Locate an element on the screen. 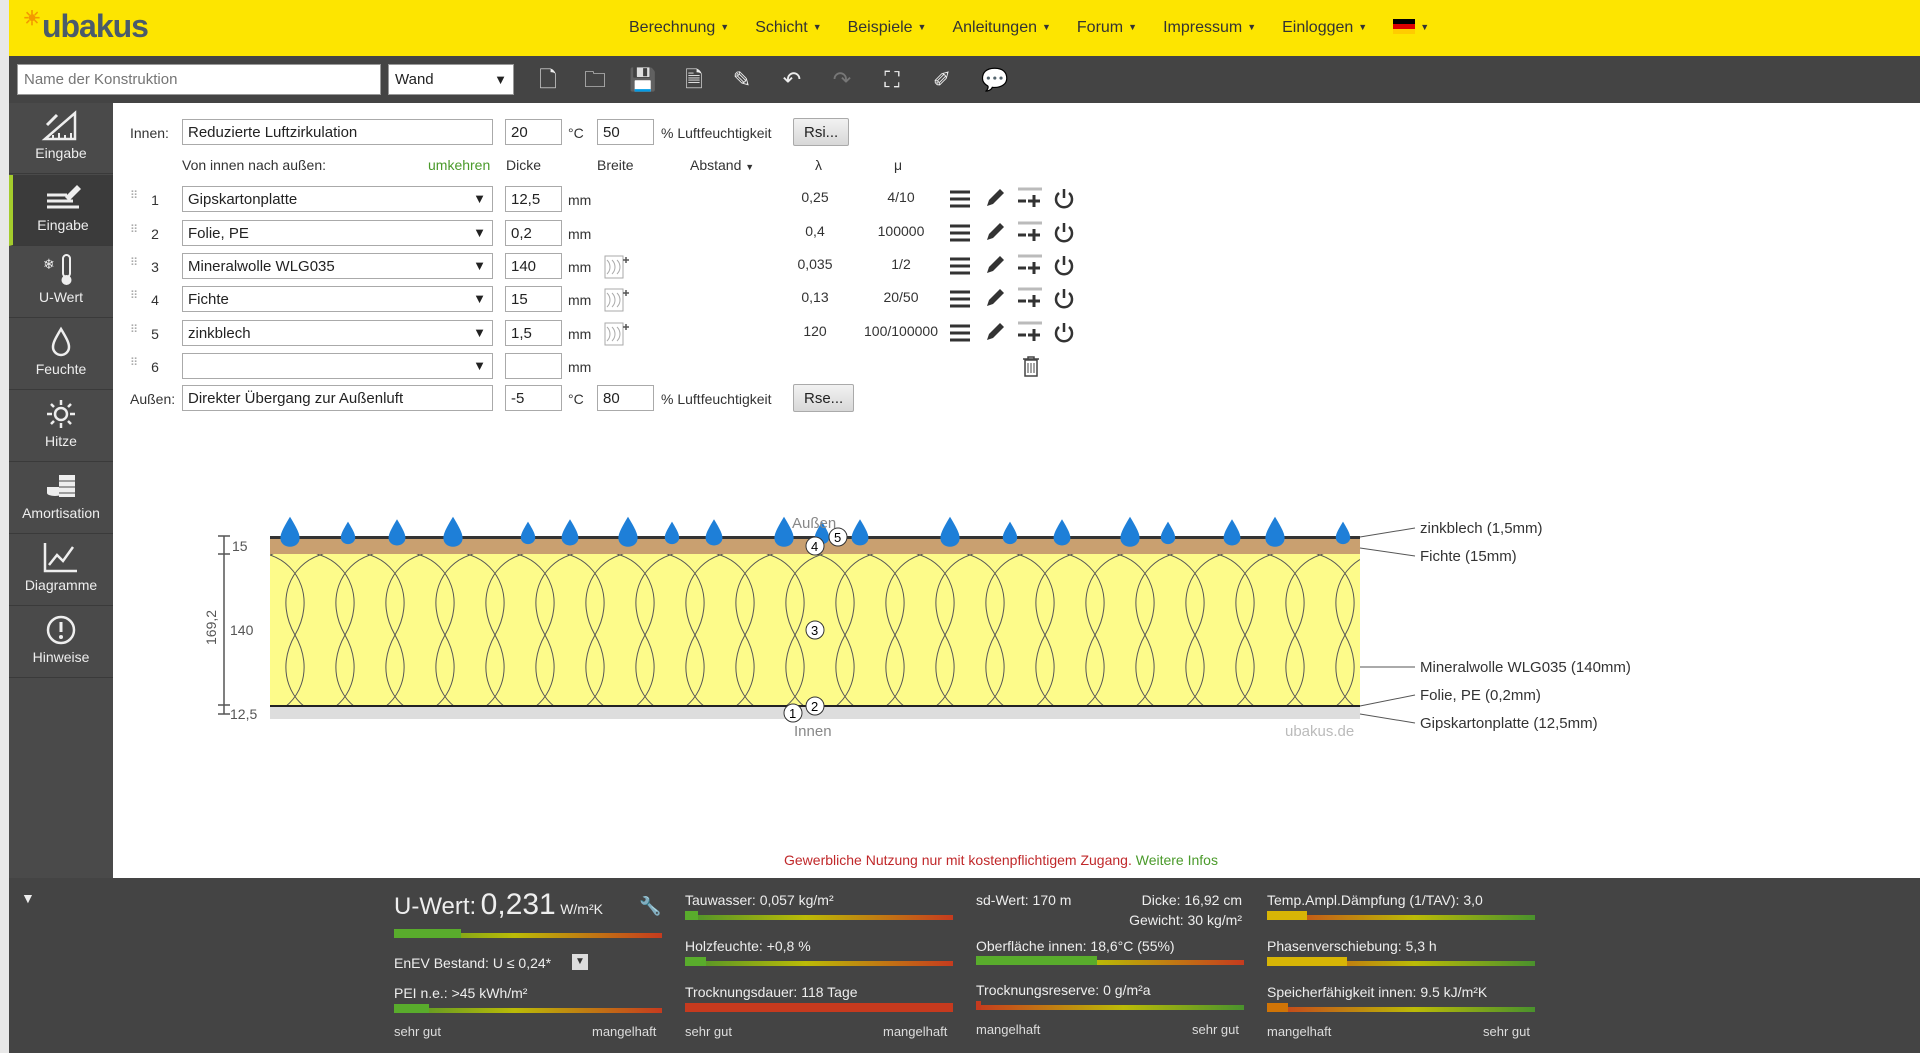  innen-condition-input: Reduzierte Luftzirkulation is located at coordinates (337, 132).